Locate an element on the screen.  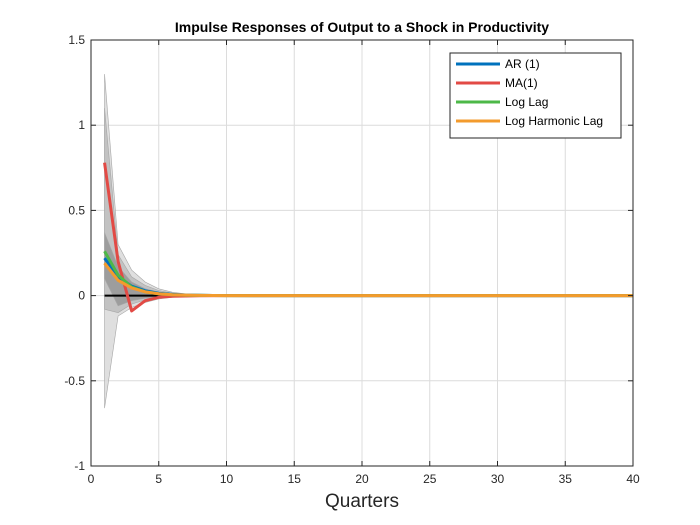
x-tick-label: 10 is located at coordinates (227, 479).